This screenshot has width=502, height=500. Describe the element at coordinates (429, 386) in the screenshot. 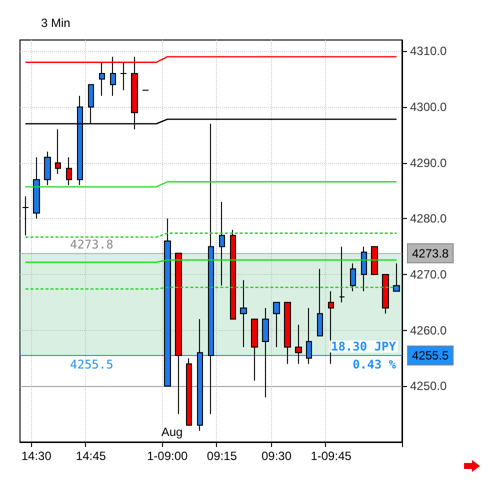

I see `y-tick-label: 4250.0` at that location.